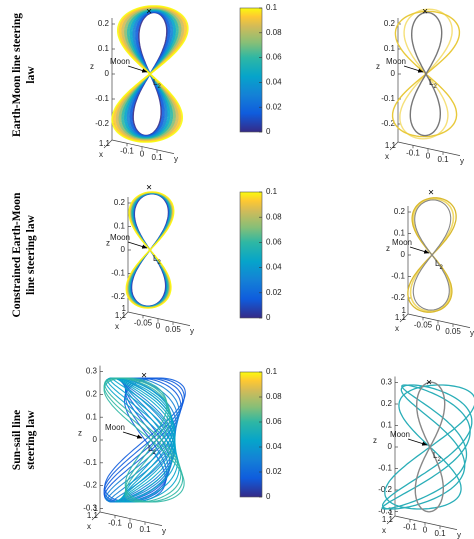 The width and height of the screenshot is (474, 539). What do you see at coordinates (173, 329) in the screenshot?
I see `y-tick-label: 0.05` at bounding box center [173, 329].